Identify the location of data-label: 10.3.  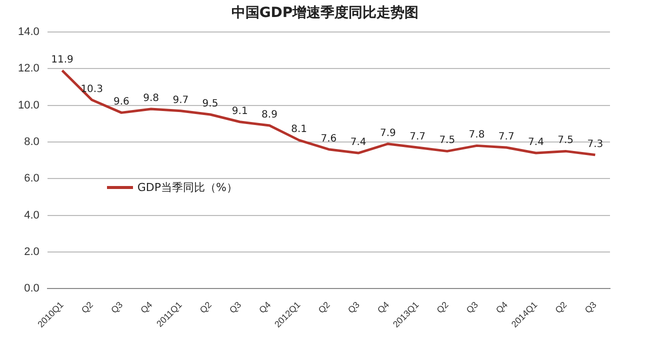
(91, 89).